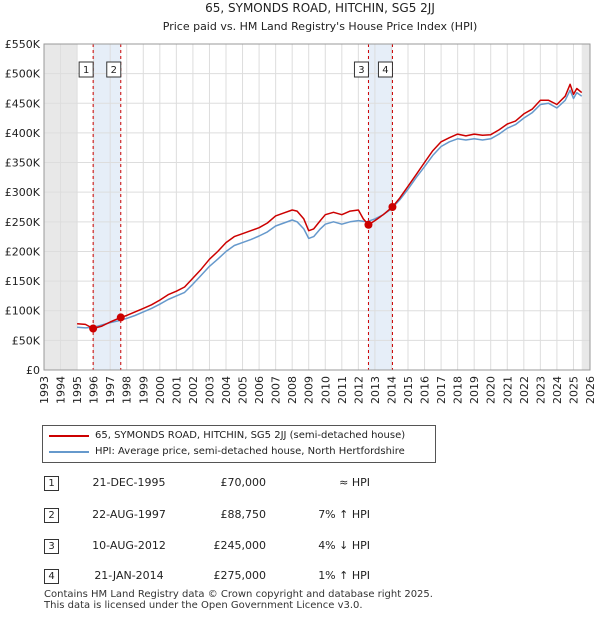 This screenshot has height=620, width=600. What do you see at coordinates (23, 103) in the screenshot?
I see `y-tick-label: £450K` at bounding box center [23, 103].